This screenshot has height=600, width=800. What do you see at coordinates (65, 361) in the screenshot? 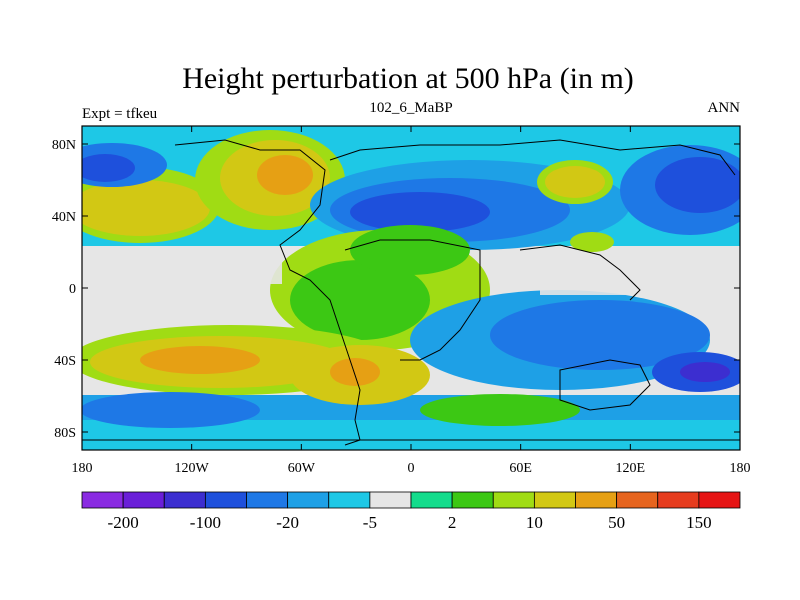
I see `y-tick-label: 40S` at bounding box center [65, 361].